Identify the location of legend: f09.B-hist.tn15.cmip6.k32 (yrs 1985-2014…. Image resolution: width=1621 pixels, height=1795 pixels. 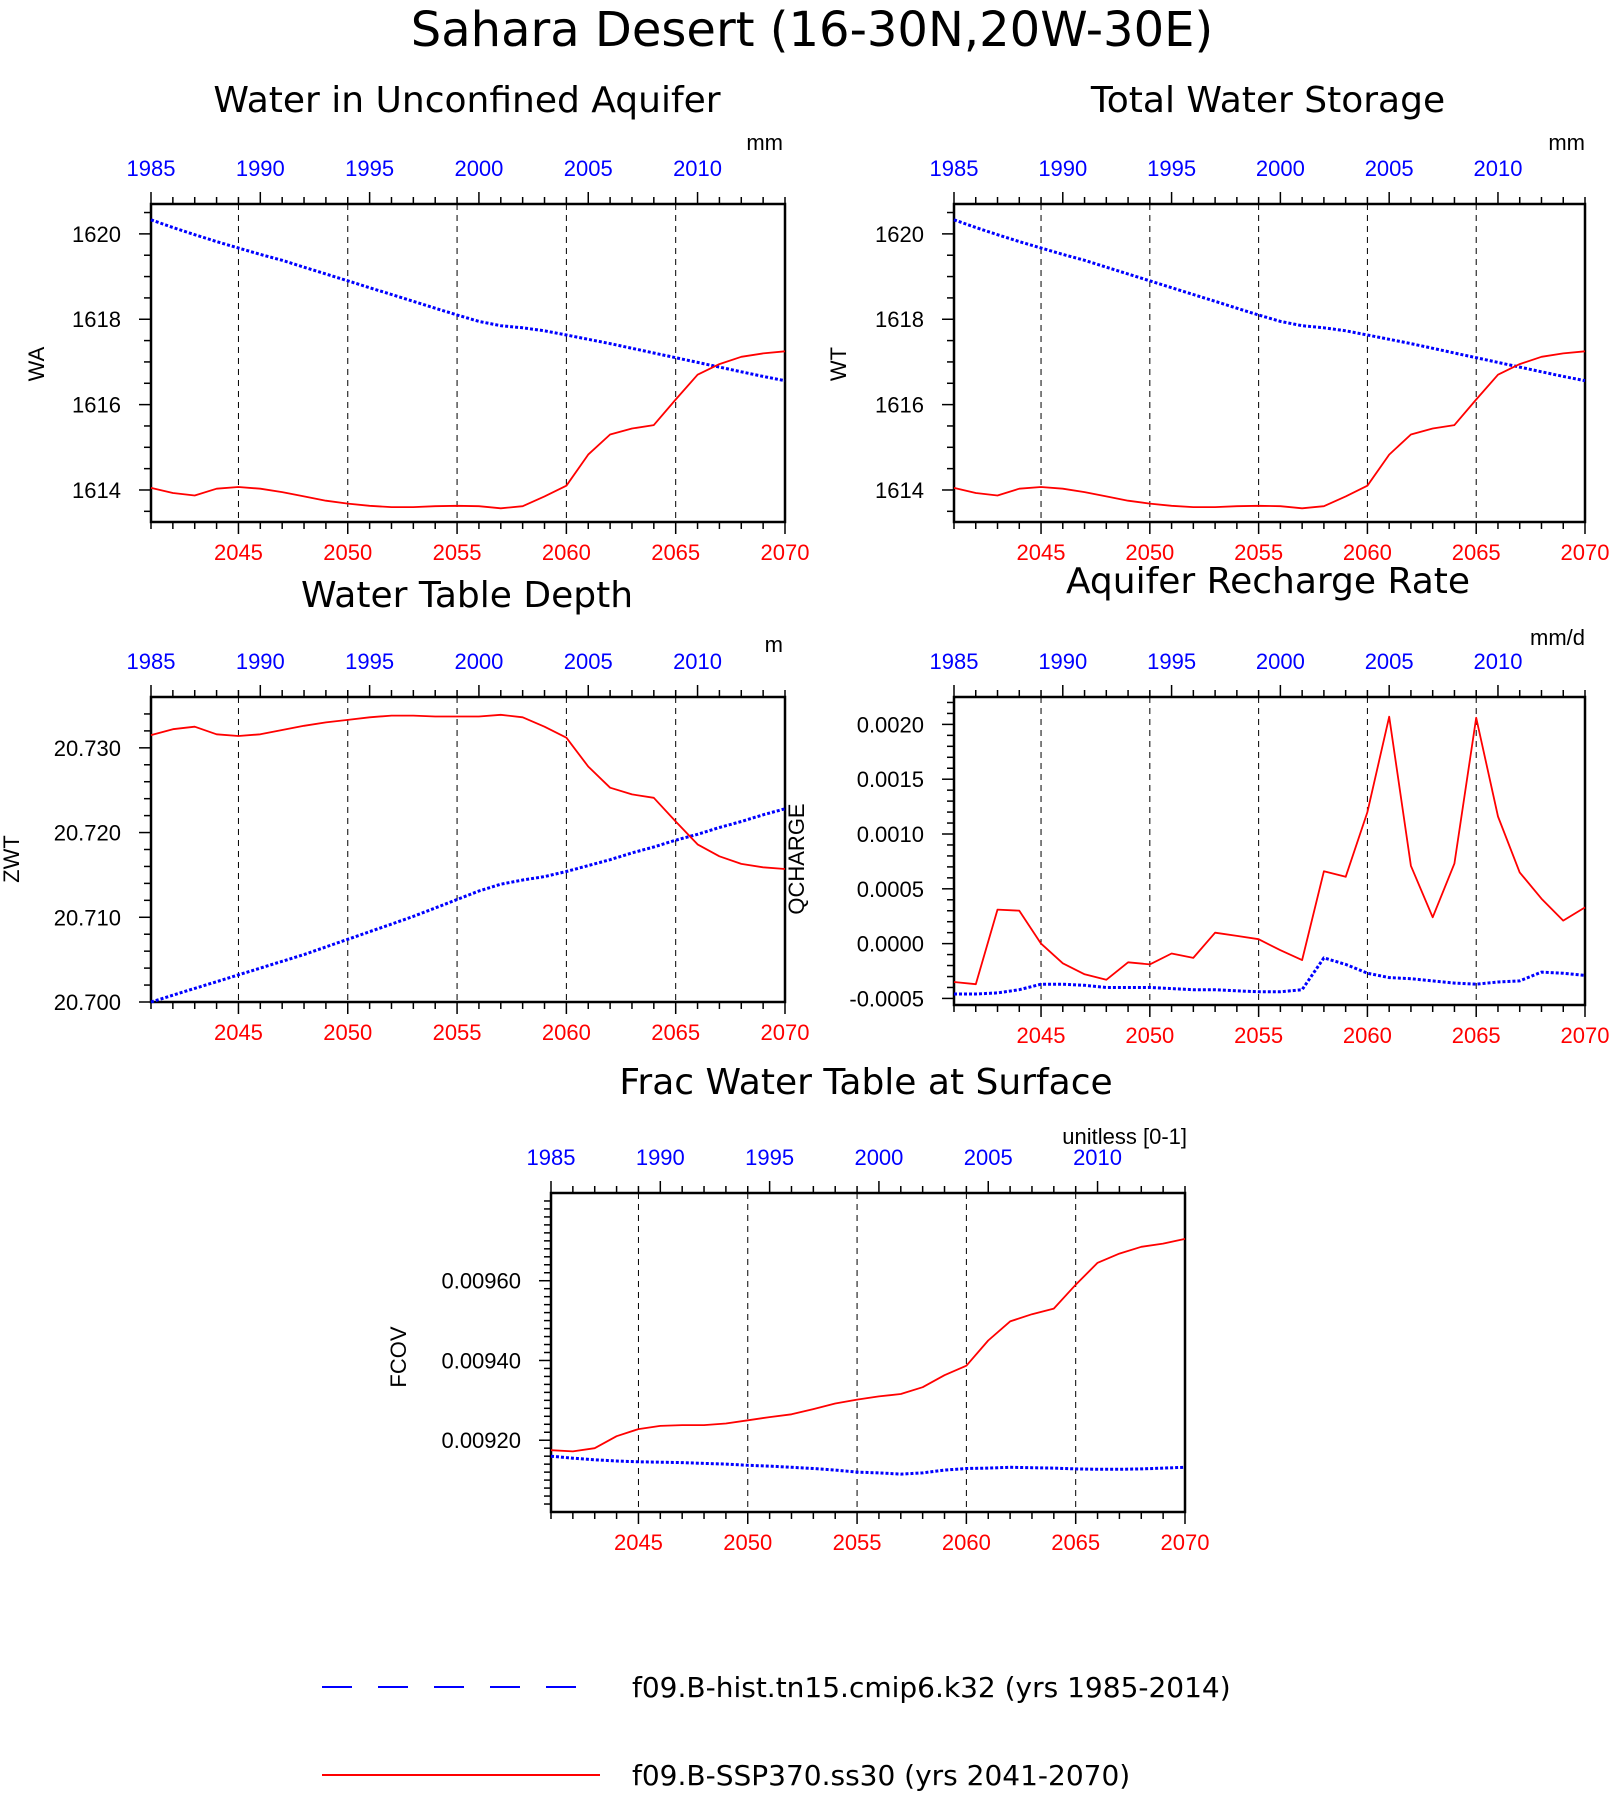
(776, 1731).